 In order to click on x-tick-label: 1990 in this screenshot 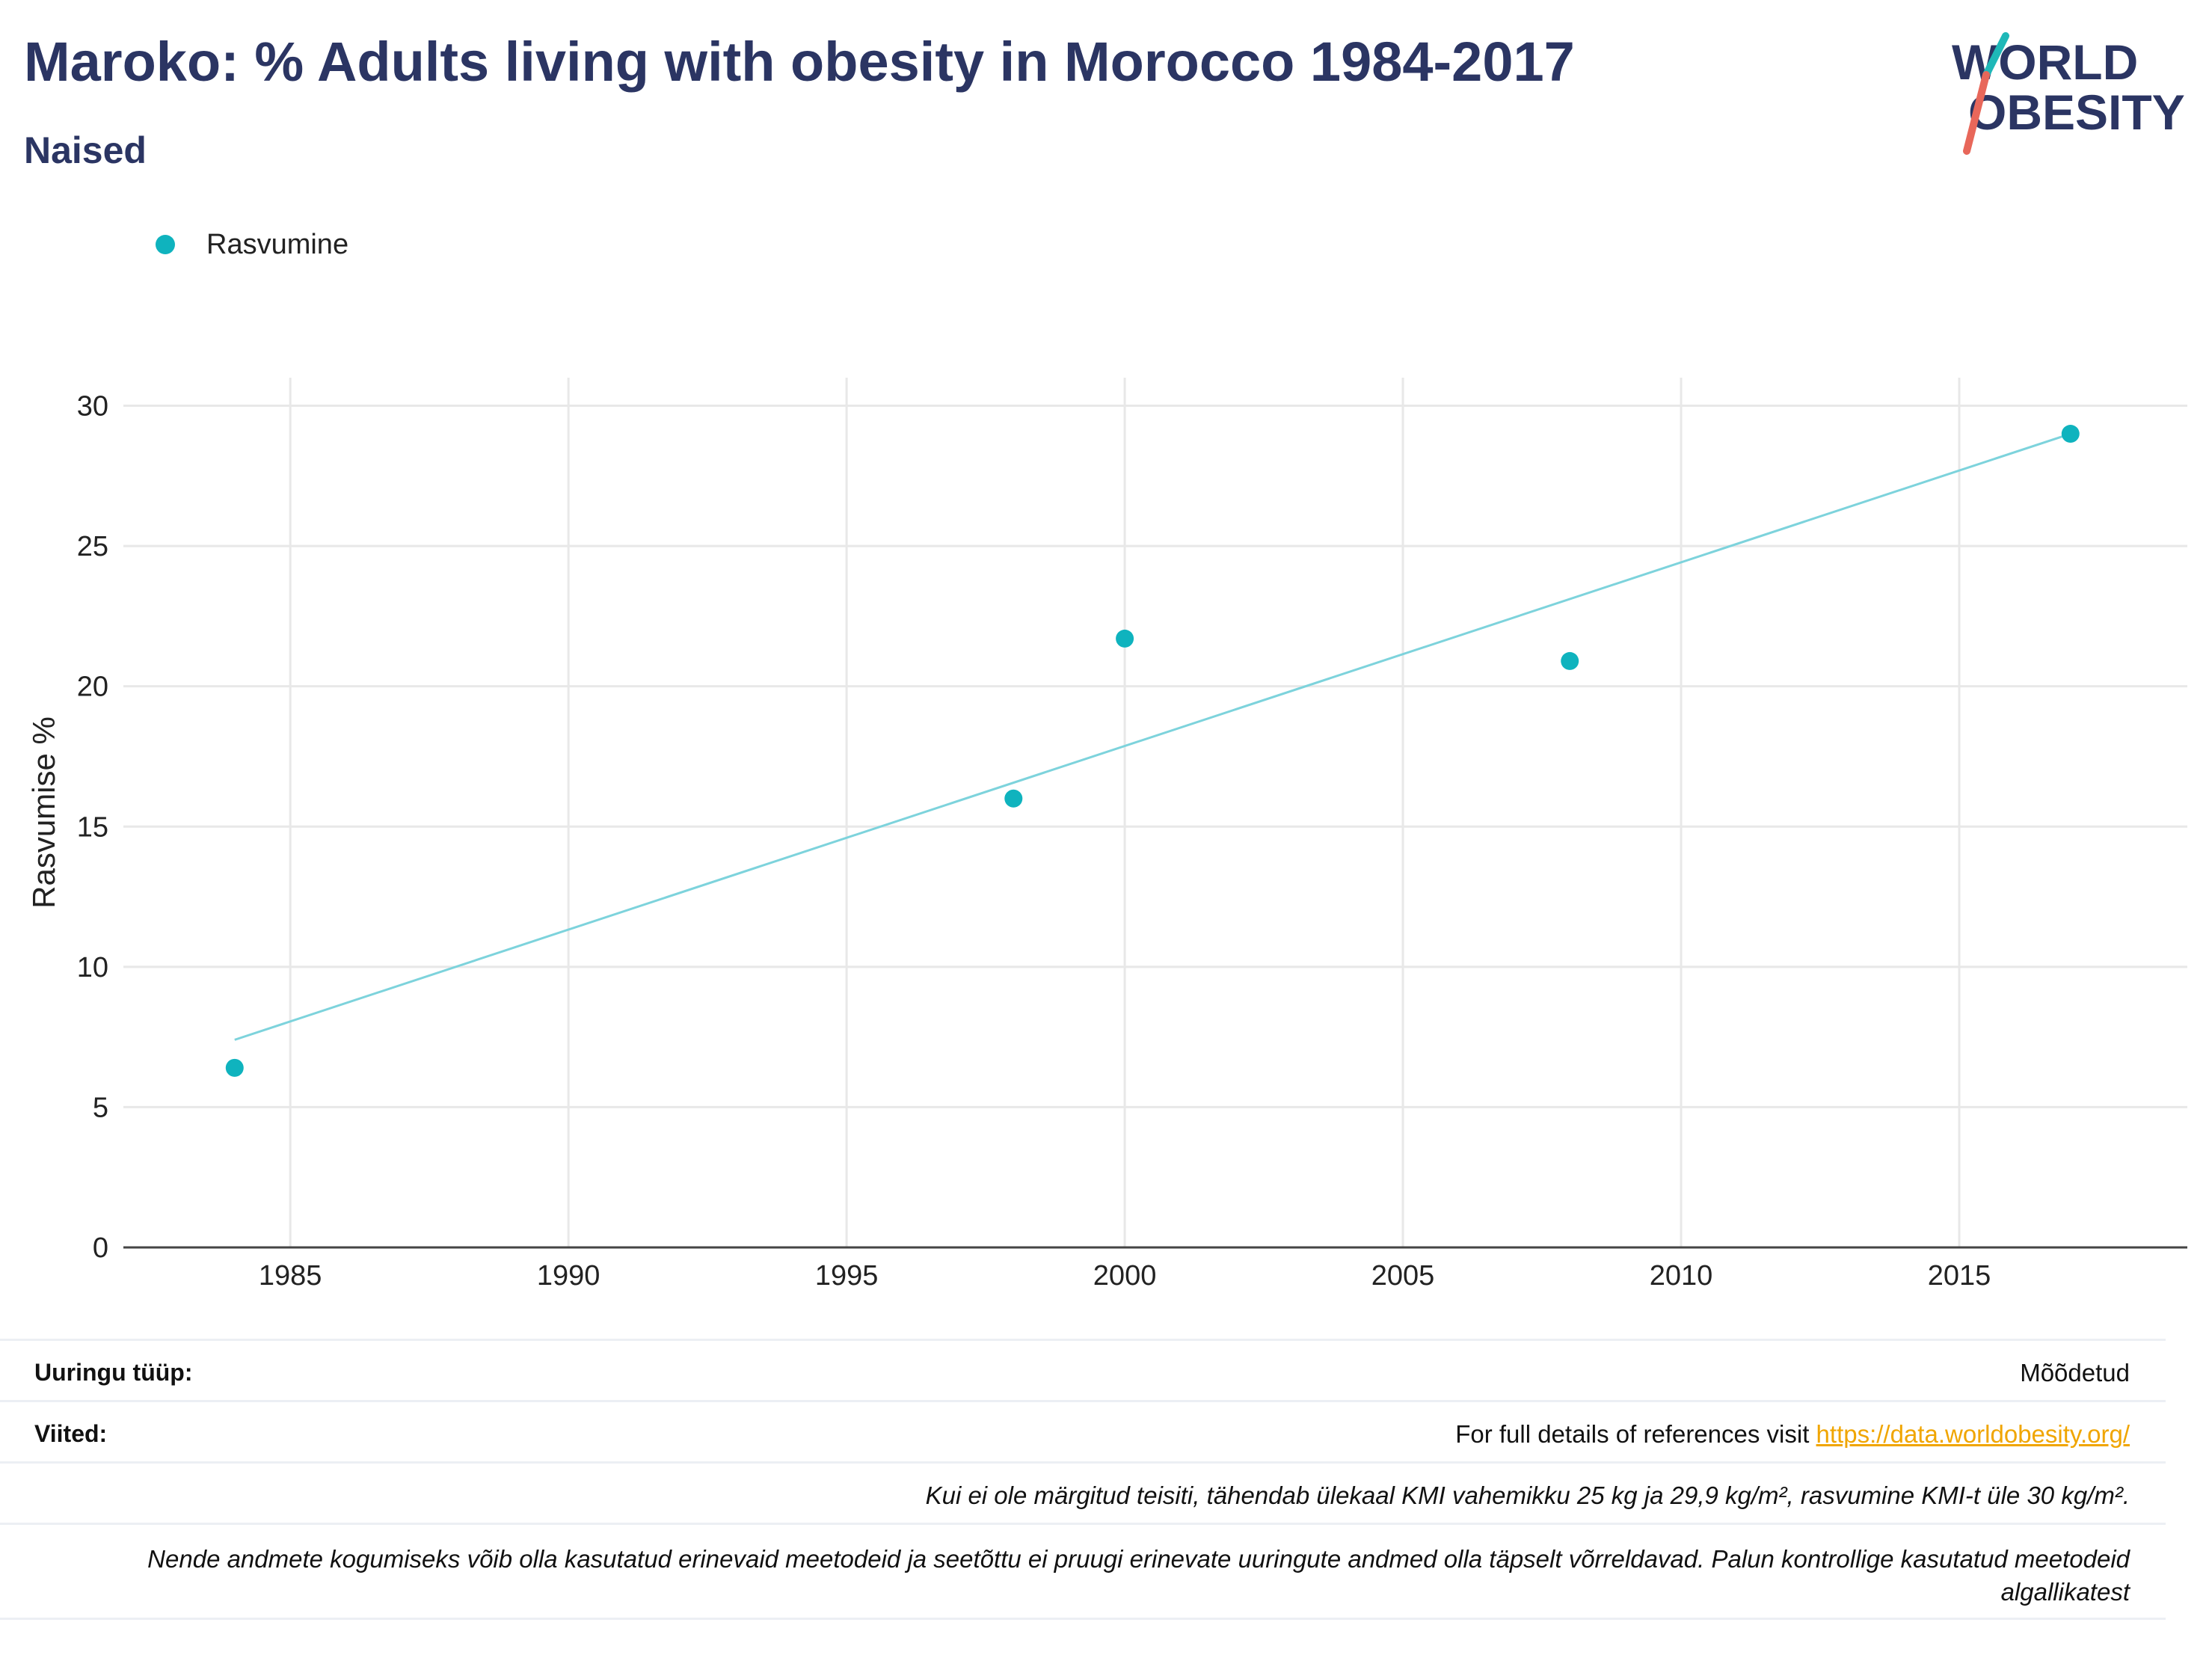, I will do `click(568, 1273)`.